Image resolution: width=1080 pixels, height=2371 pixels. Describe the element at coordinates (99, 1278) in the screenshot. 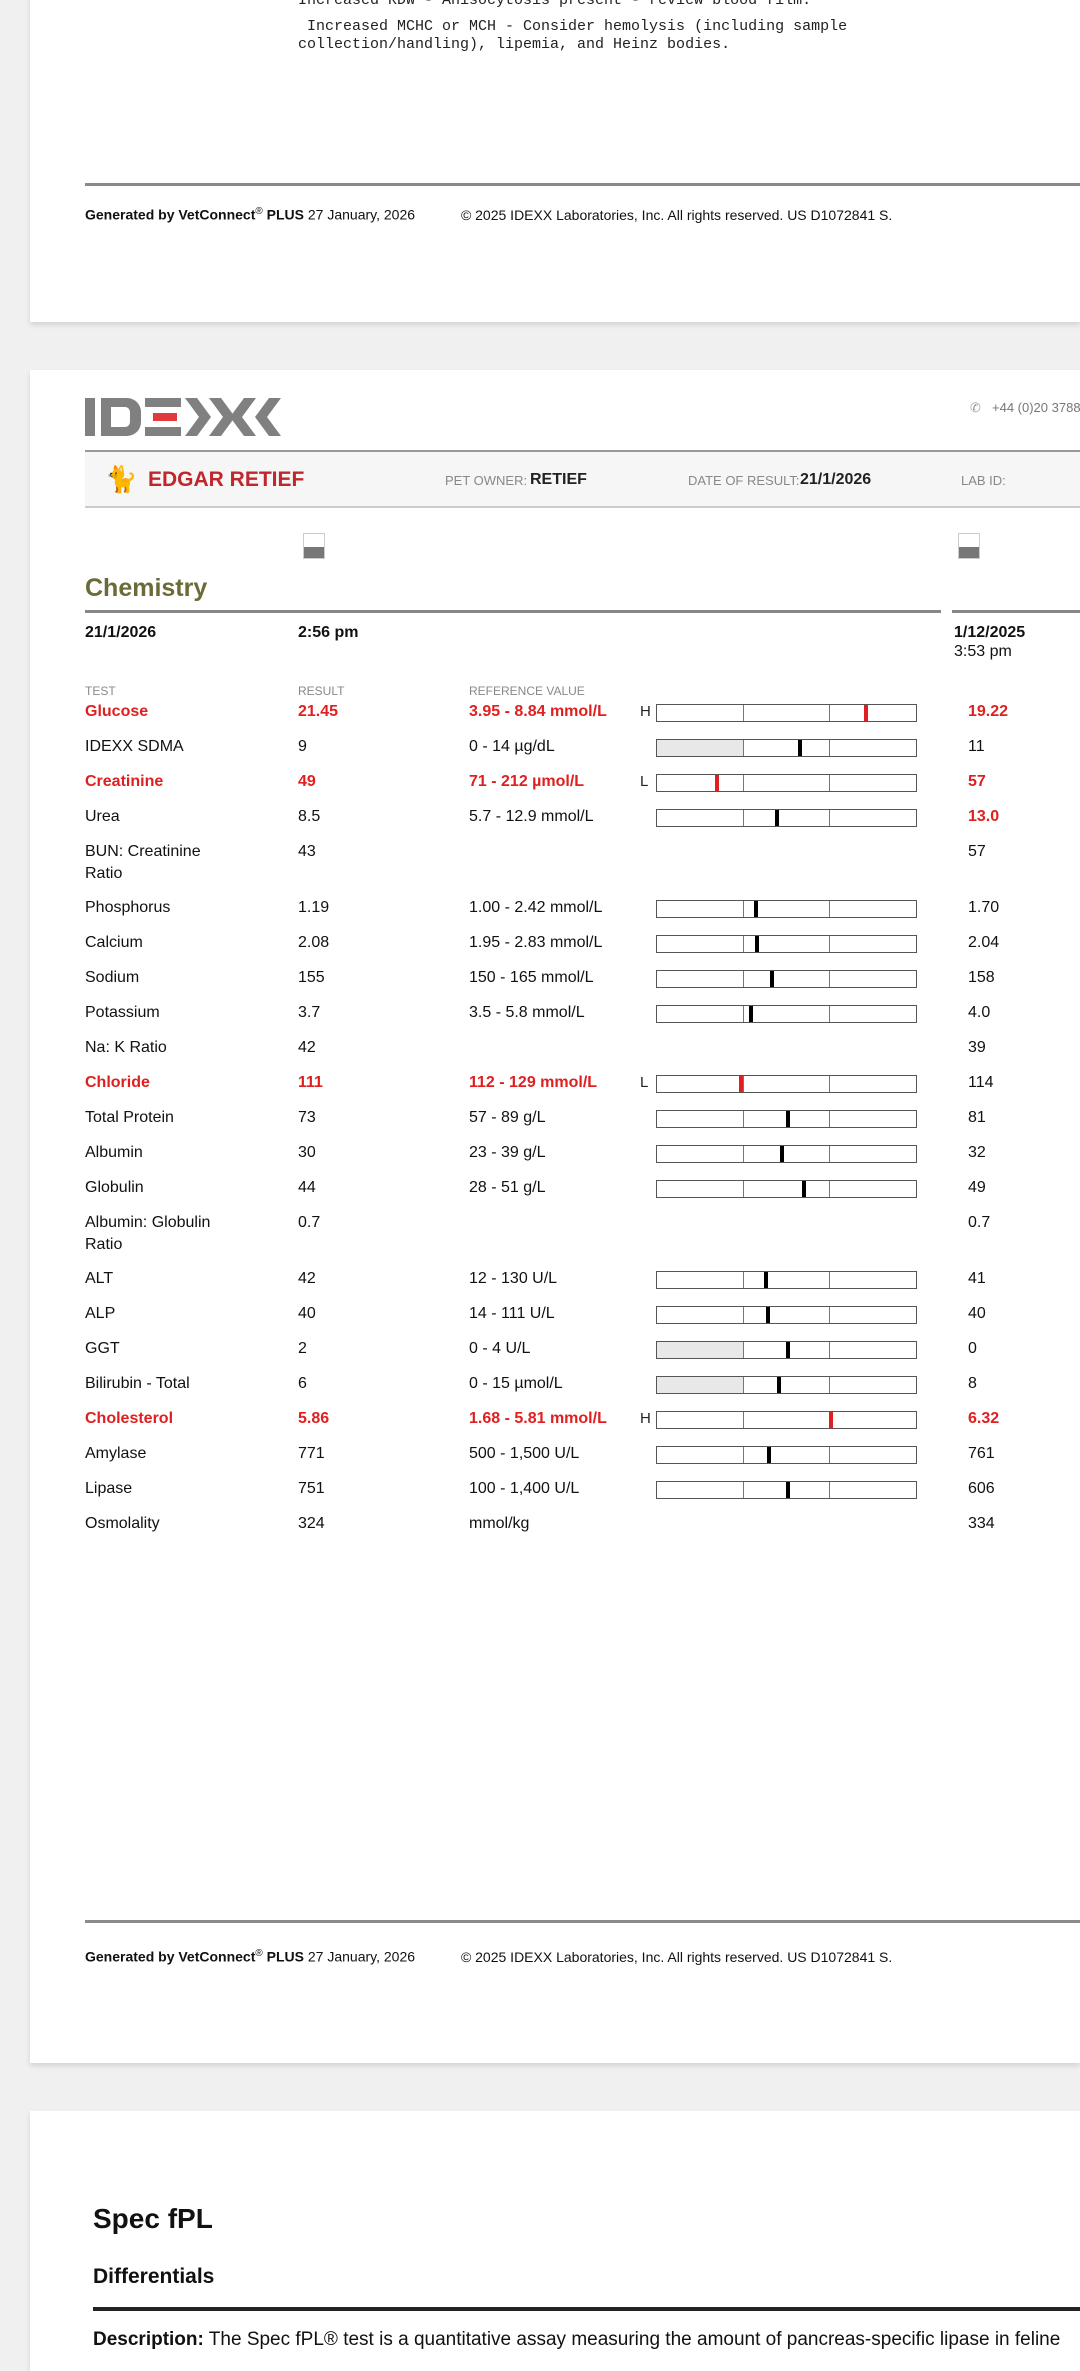

I see `test-name: ALT` at that location.